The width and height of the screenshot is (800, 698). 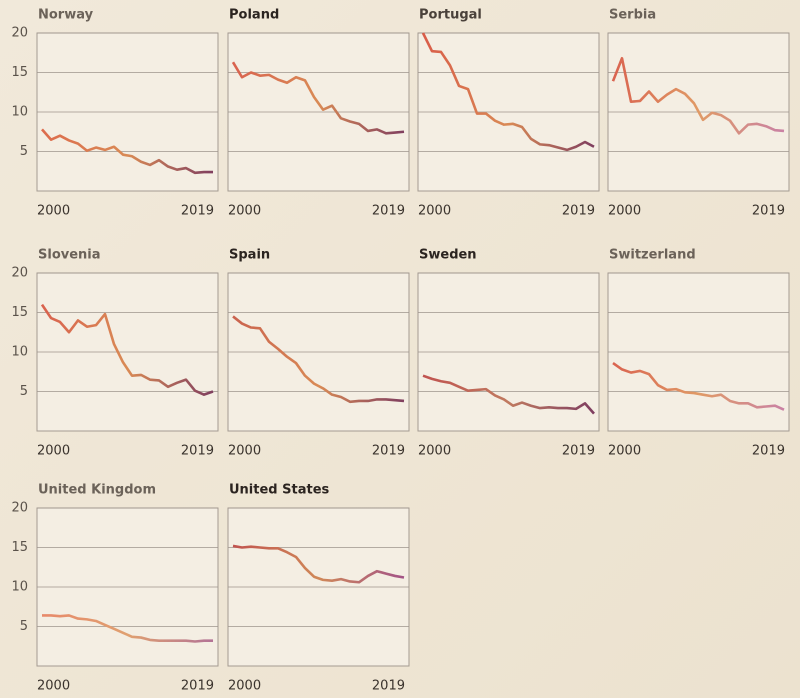 What do you see at coordinates (652, 255) in the screenshot?
I see `panel-title: Switzerland` at bounding box center [652, 255].